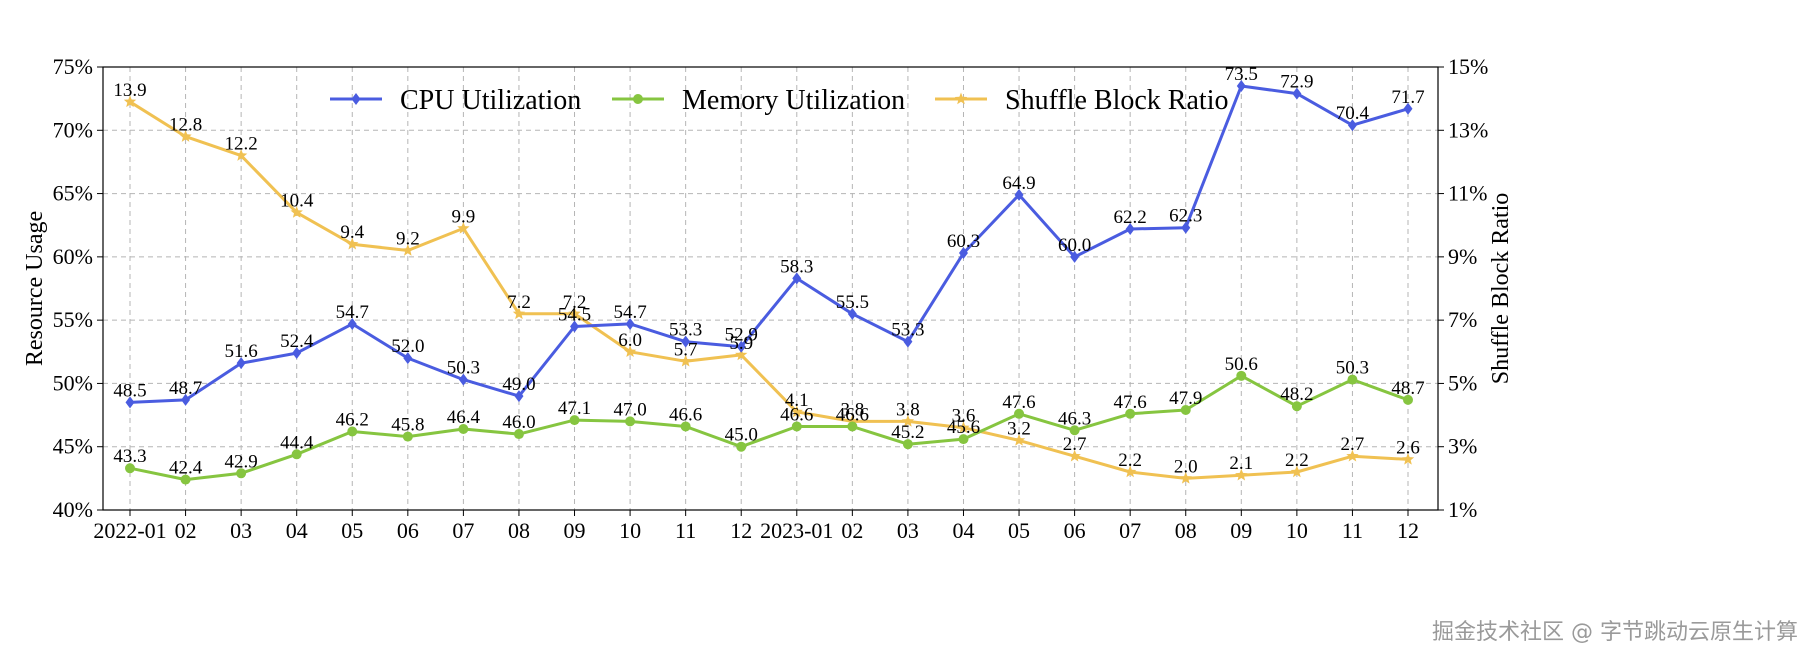 Image resolution: width=1814 pixels, height=654 pixels. Describe the element at coordinates (1074, 245) in the screenshot. I see `data-label: 60.0` at that location.